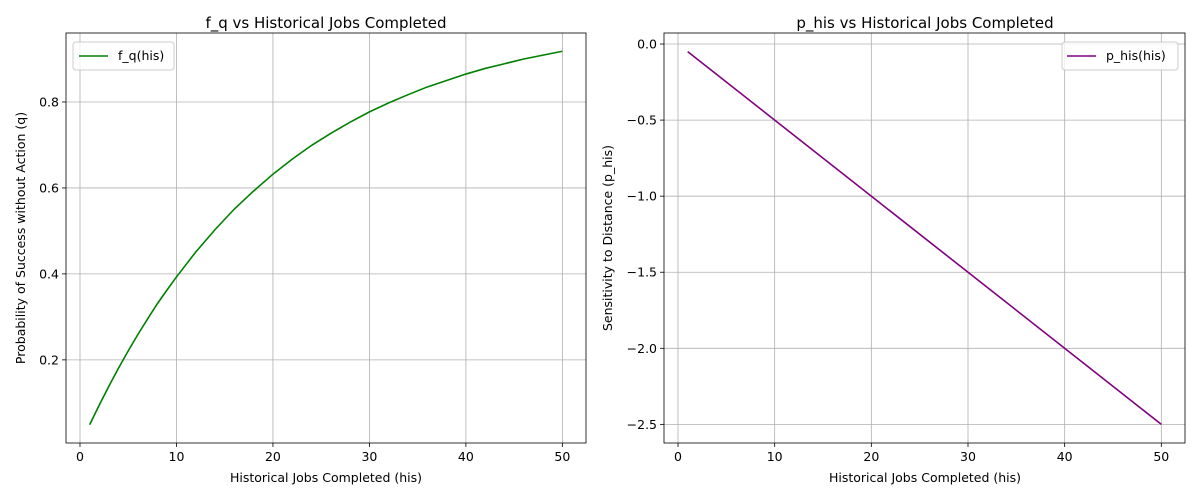  Describe the element at coordinates (642, 424) in the screenshot. I see `y-tick-label: −2.5` at that location.